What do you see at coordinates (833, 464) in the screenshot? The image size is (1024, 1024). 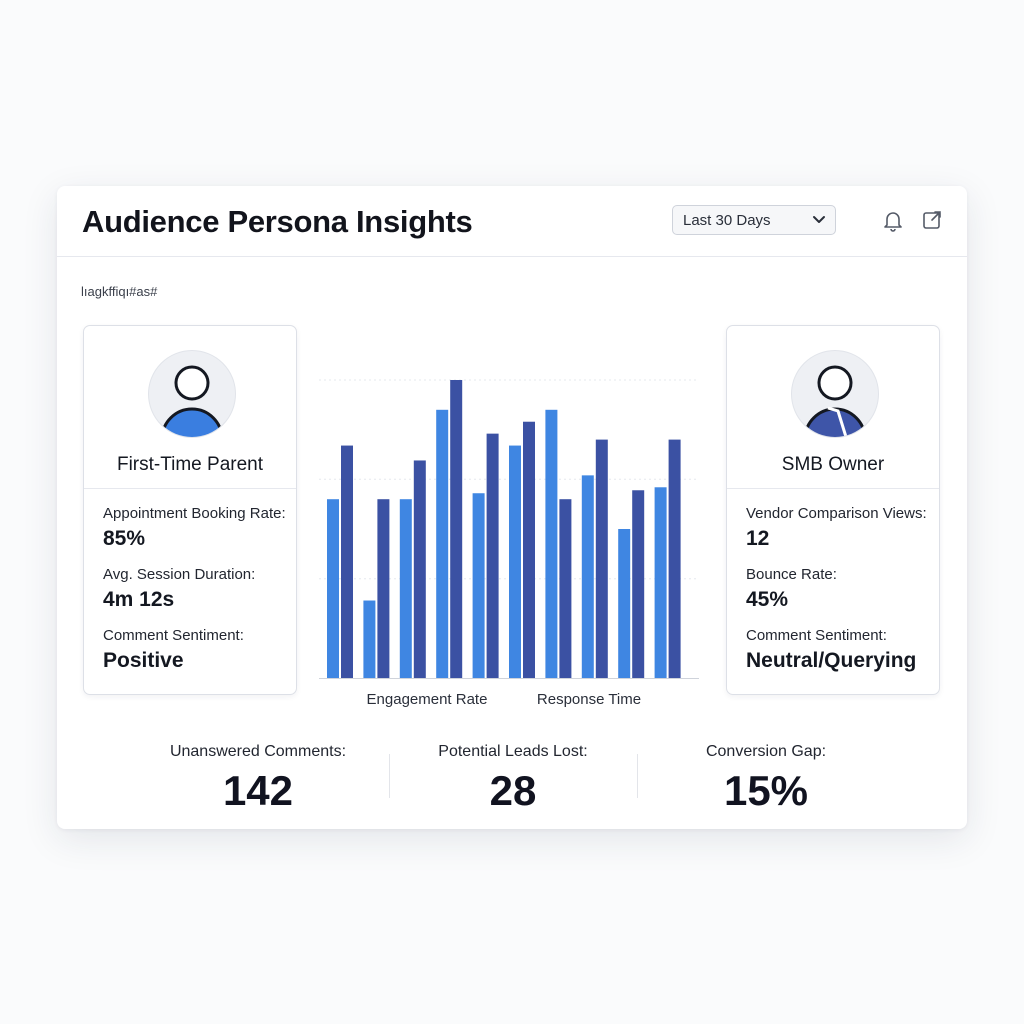 I see `persona-name: SMB Owner` at bounding box center [833, 464].